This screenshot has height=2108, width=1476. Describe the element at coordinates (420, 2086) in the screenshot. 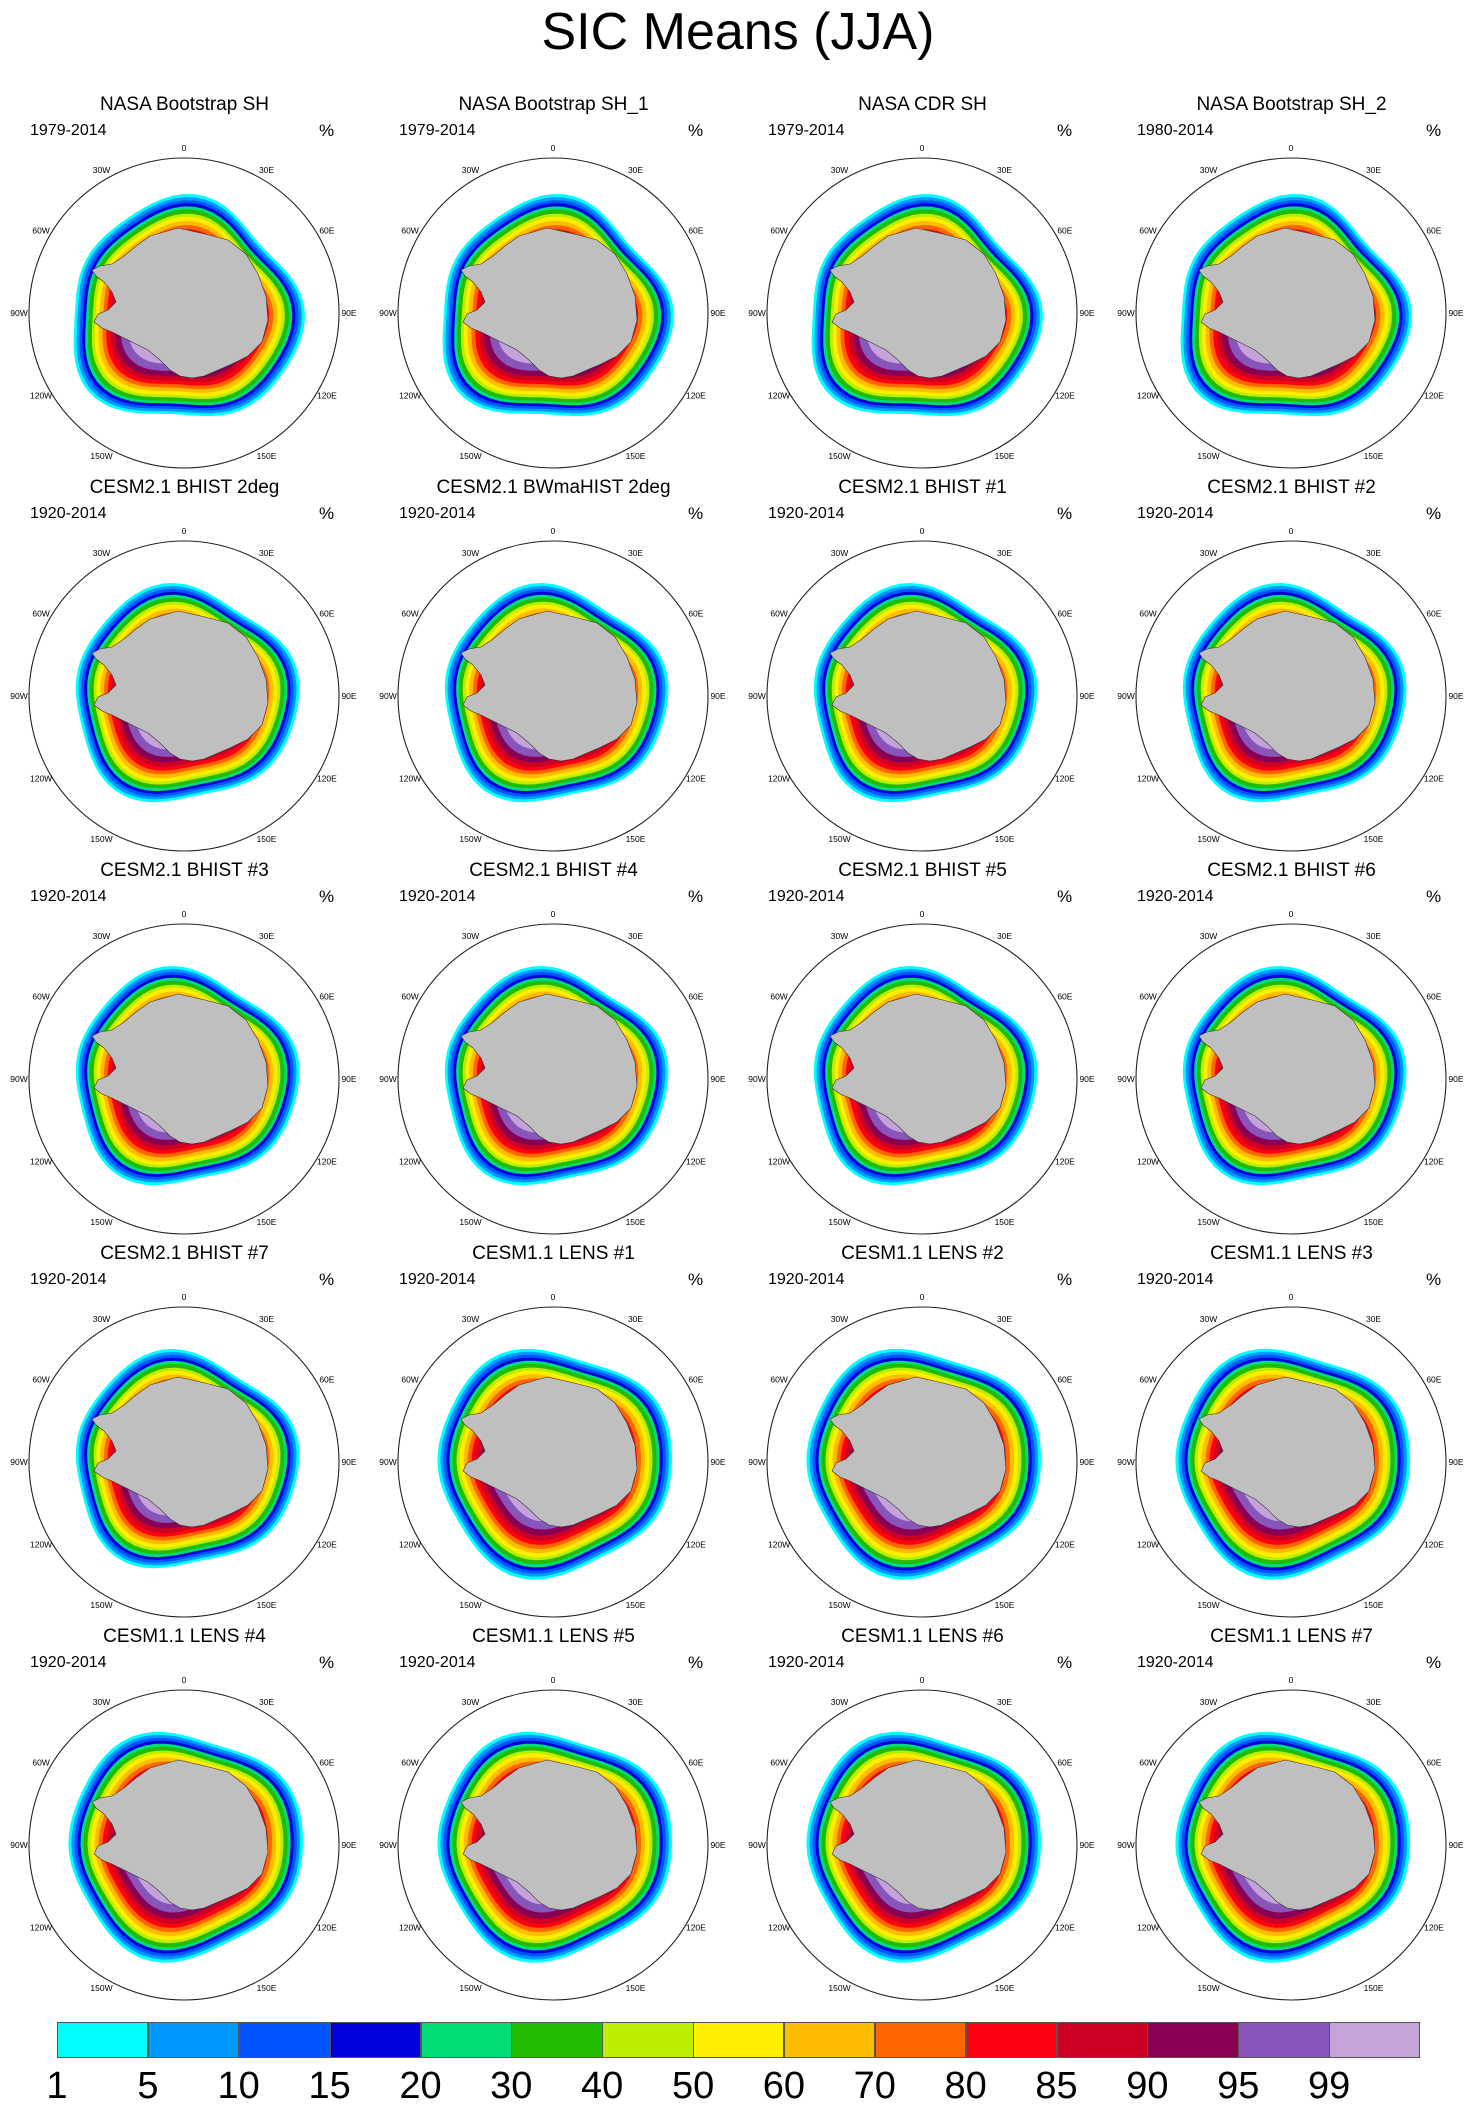

I see `colorbar-label: 20` at that location.